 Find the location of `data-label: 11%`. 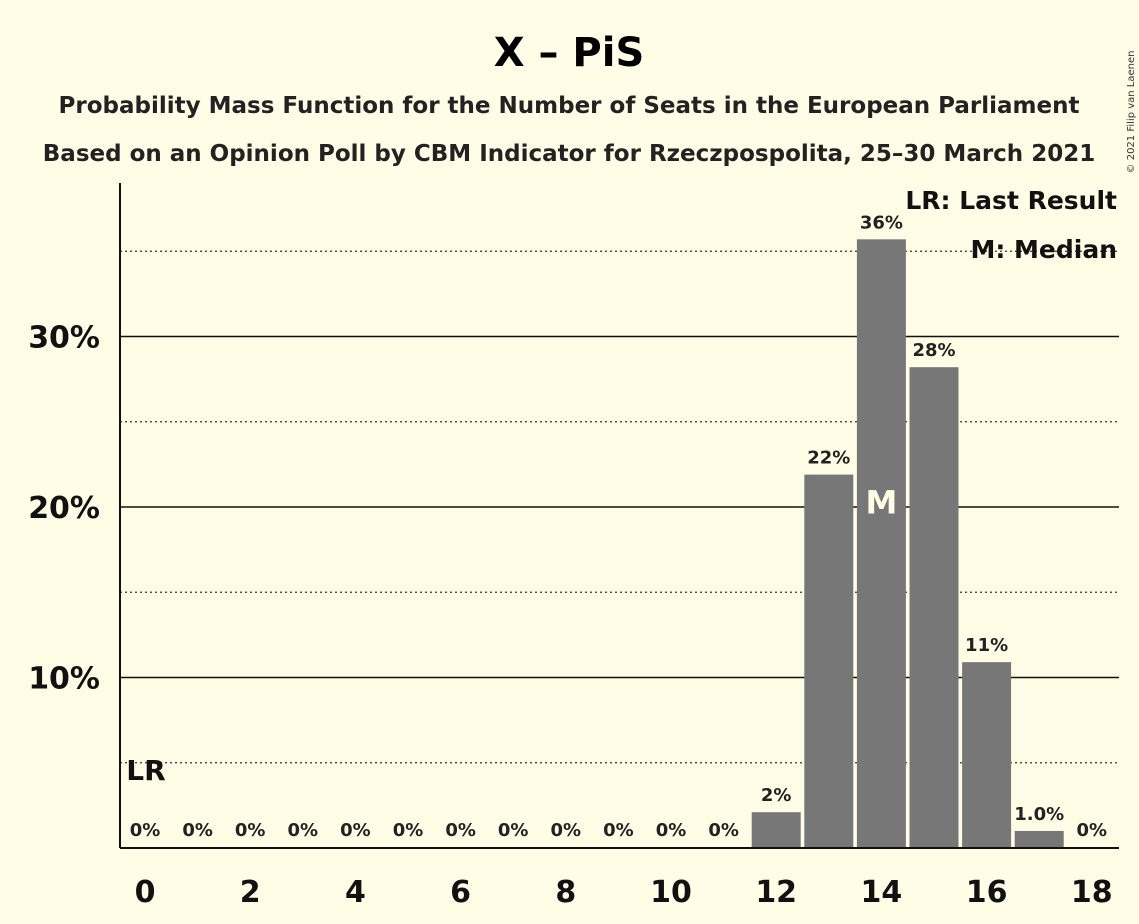

data-label: 11% is located at coordinates (986, 645).